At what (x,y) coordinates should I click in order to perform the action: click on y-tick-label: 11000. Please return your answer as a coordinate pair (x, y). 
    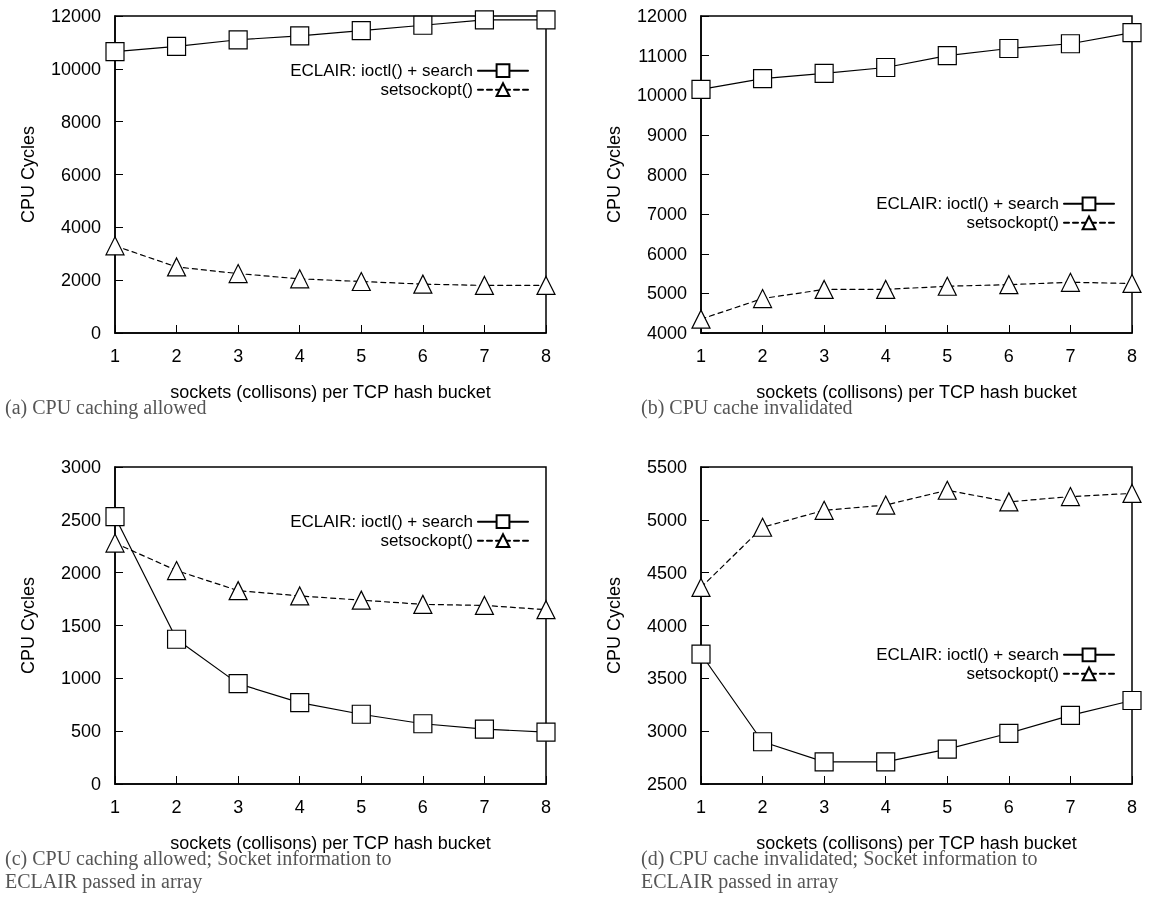
    Looking at the image, I should click on (662, 55).